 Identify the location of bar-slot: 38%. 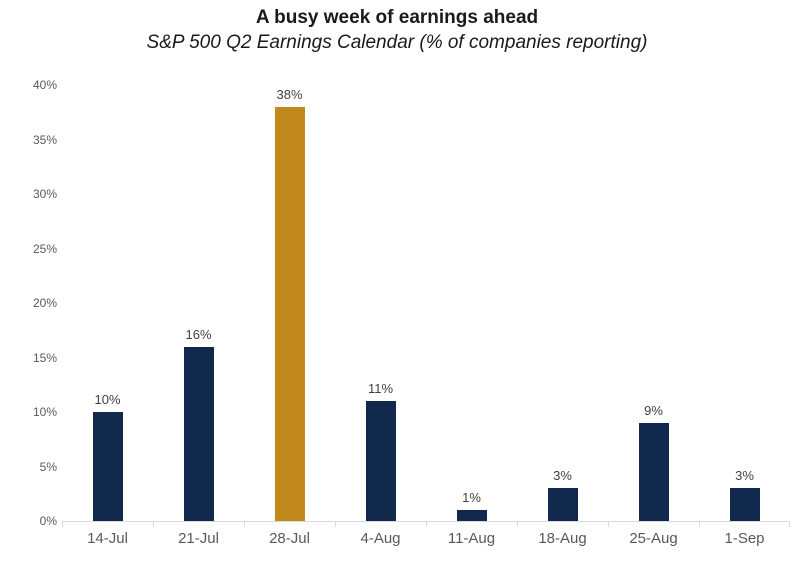
(289, 303).